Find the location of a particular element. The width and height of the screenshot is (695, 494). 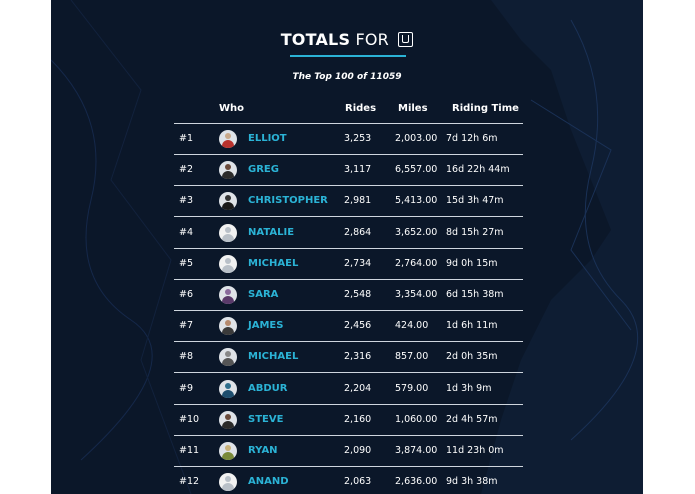

rides-value: 2,734 is located at coordinates (358, 263).